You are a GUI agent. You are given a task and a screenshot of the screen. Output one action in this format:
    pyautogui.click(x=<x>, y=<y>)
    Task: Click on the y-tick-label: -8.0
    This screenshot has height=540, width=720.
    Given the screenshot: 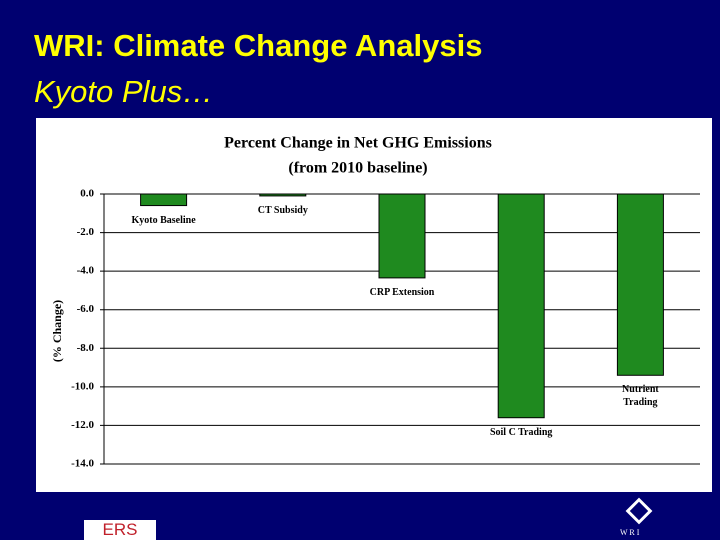 What is the action you would take?
    pyautogui.click(x=86, y=348)
    